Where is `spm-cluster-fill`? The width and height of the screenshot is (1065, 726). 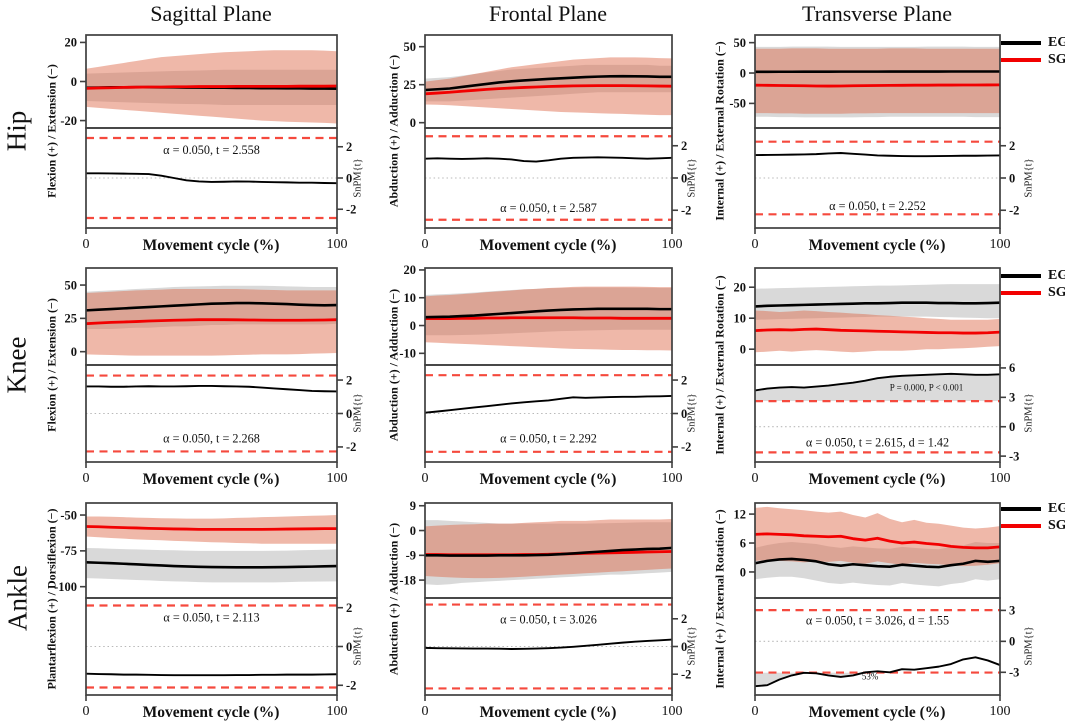
spm-cluster-fill is located at coordinates (877, 387).